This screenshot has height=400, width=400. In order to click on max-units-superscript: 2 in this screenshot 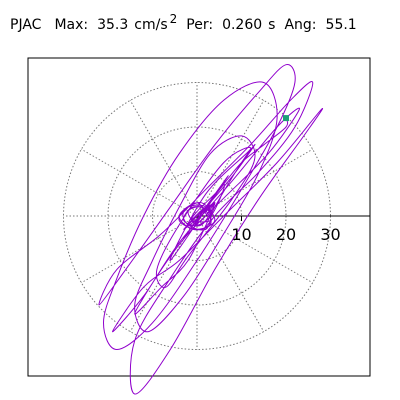, I will do `click(173, 19)`.